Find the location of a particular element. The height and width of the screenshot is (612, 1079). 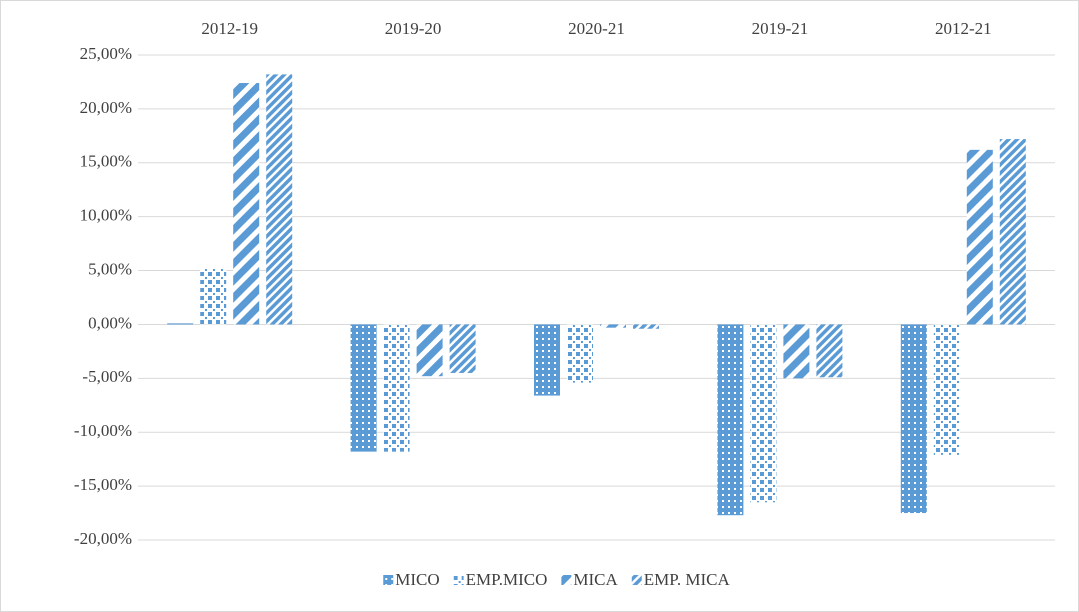

y-tick-label: 5,00% is located at coordinates (110, 268).